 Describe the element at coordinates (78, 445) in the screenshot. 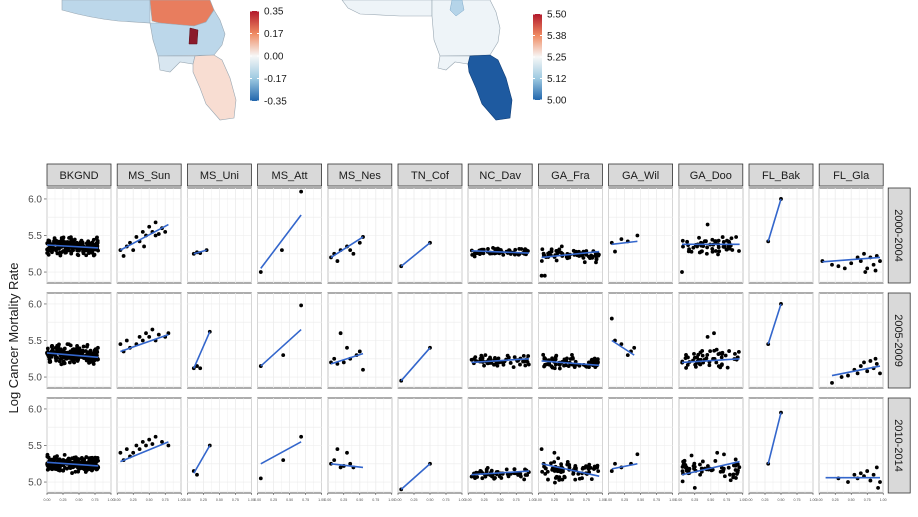

I see `panel-BKGND-2010-2014` at that location.